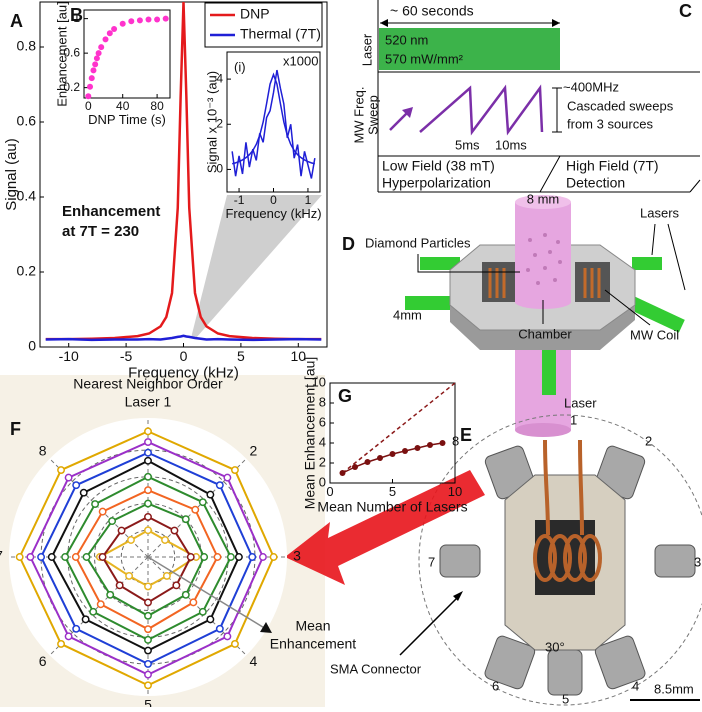 This screenshot has width=702, height=712. What do you see at coordinates (27, 196) in the screenshot?
I see `y-tick-label: 0.4` at bounding box center [27, 196].